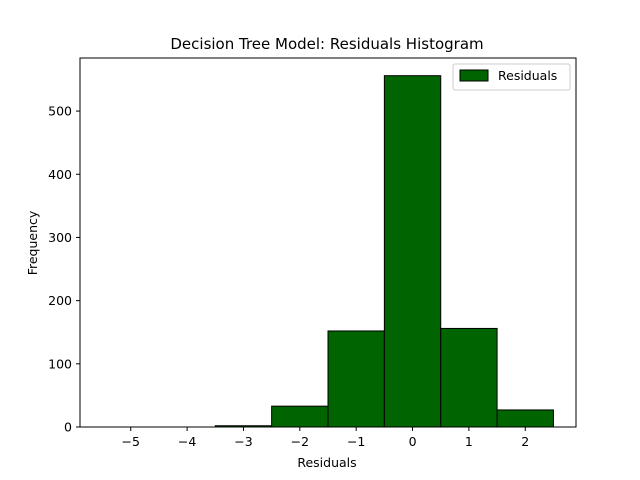 The height and width of the screenshot is (480, 640). I want to click on y-tick-label: 500, so click(60, 111).